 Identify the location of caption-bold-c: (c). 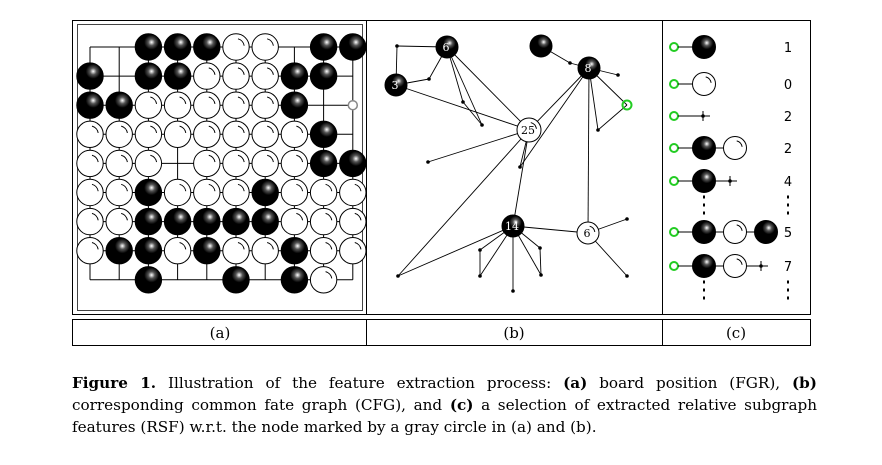
(461, 405).